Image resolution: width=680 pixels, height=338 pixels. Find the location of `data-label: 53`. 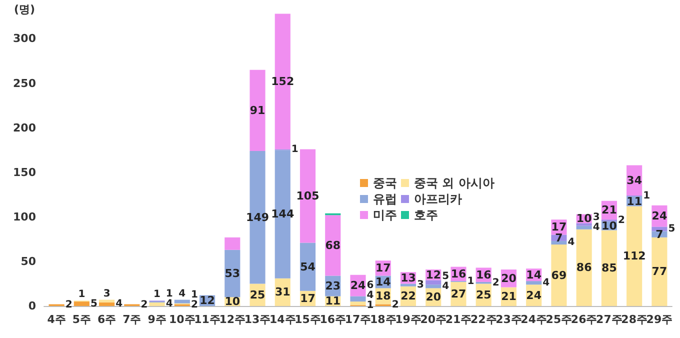

data-label: 53 is located at coordinates (232, 273).